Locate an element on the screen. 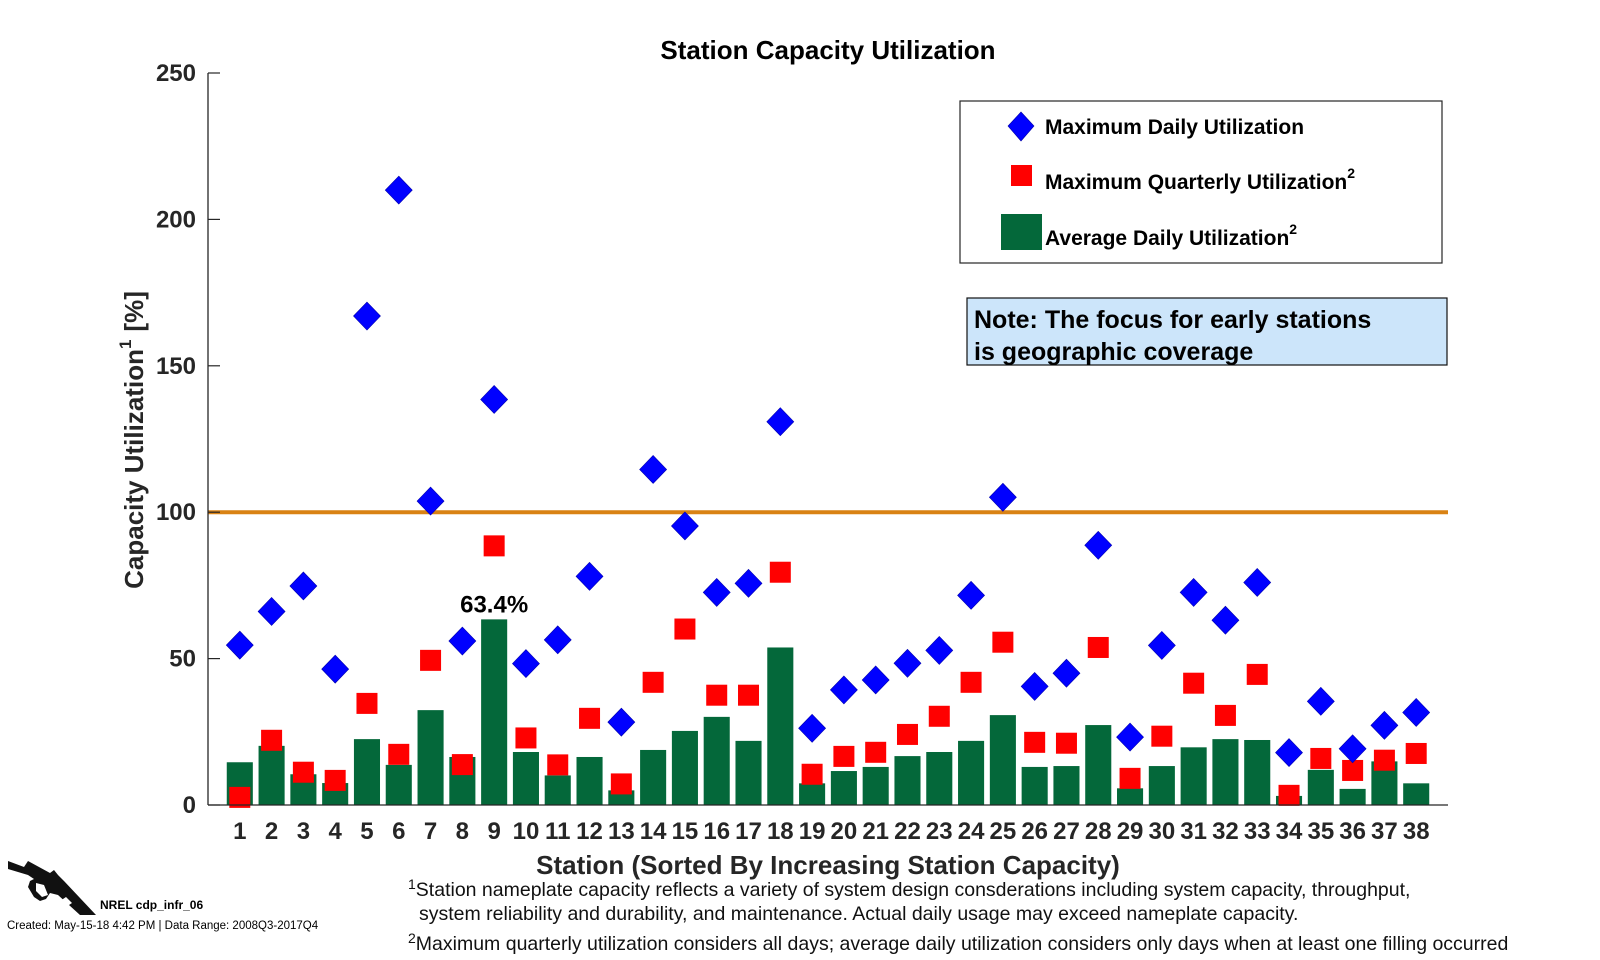 The image size is (1600, 960). x-tick-label-16: 16 is located at coordinates (716, 831).